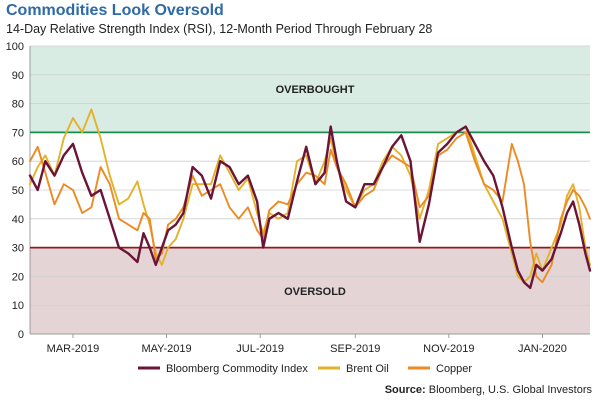  Describe the element at coordinates (315, 292) in the screenshot. I see `oversold-label: OVERSOLD` at that location.